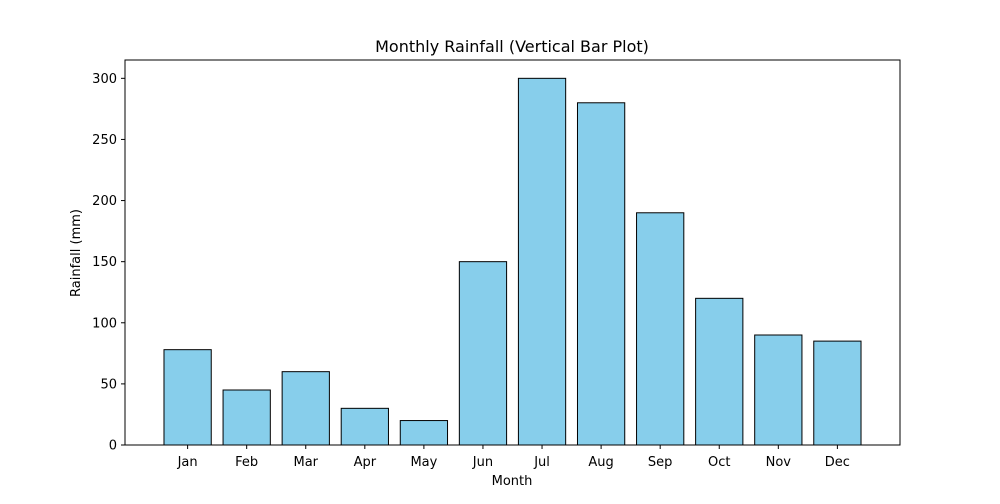 The image size is (1000, 504). I want to click on x-tick-label: May, so click(423, 462).